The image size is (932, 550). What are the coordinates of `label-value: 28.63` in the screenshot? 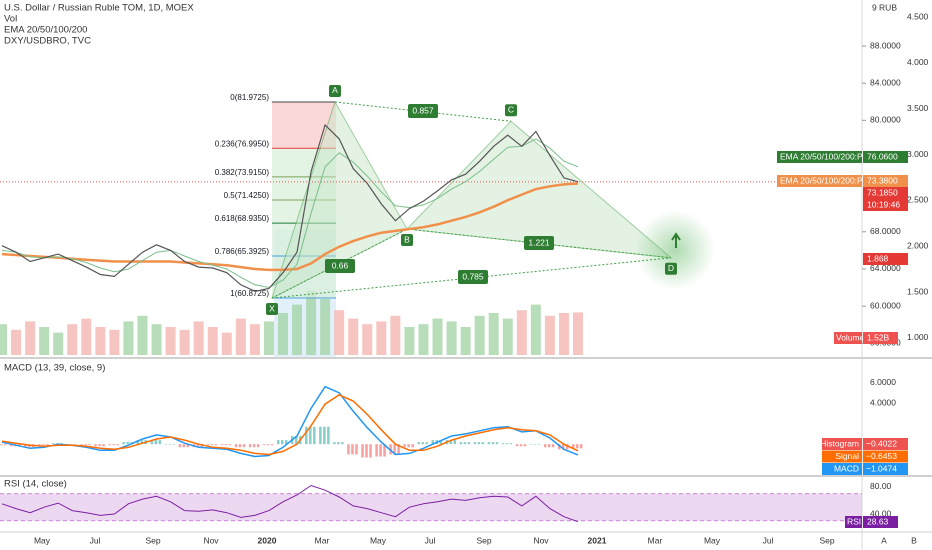 It's located at (878, 521).